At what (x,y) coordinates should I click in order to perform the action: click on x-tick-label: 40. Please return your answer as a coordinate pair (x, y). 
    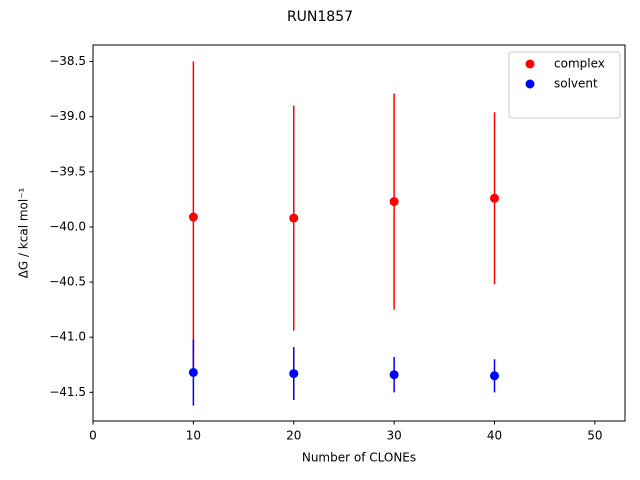
    Looking at the image, I should click on (494, 436).